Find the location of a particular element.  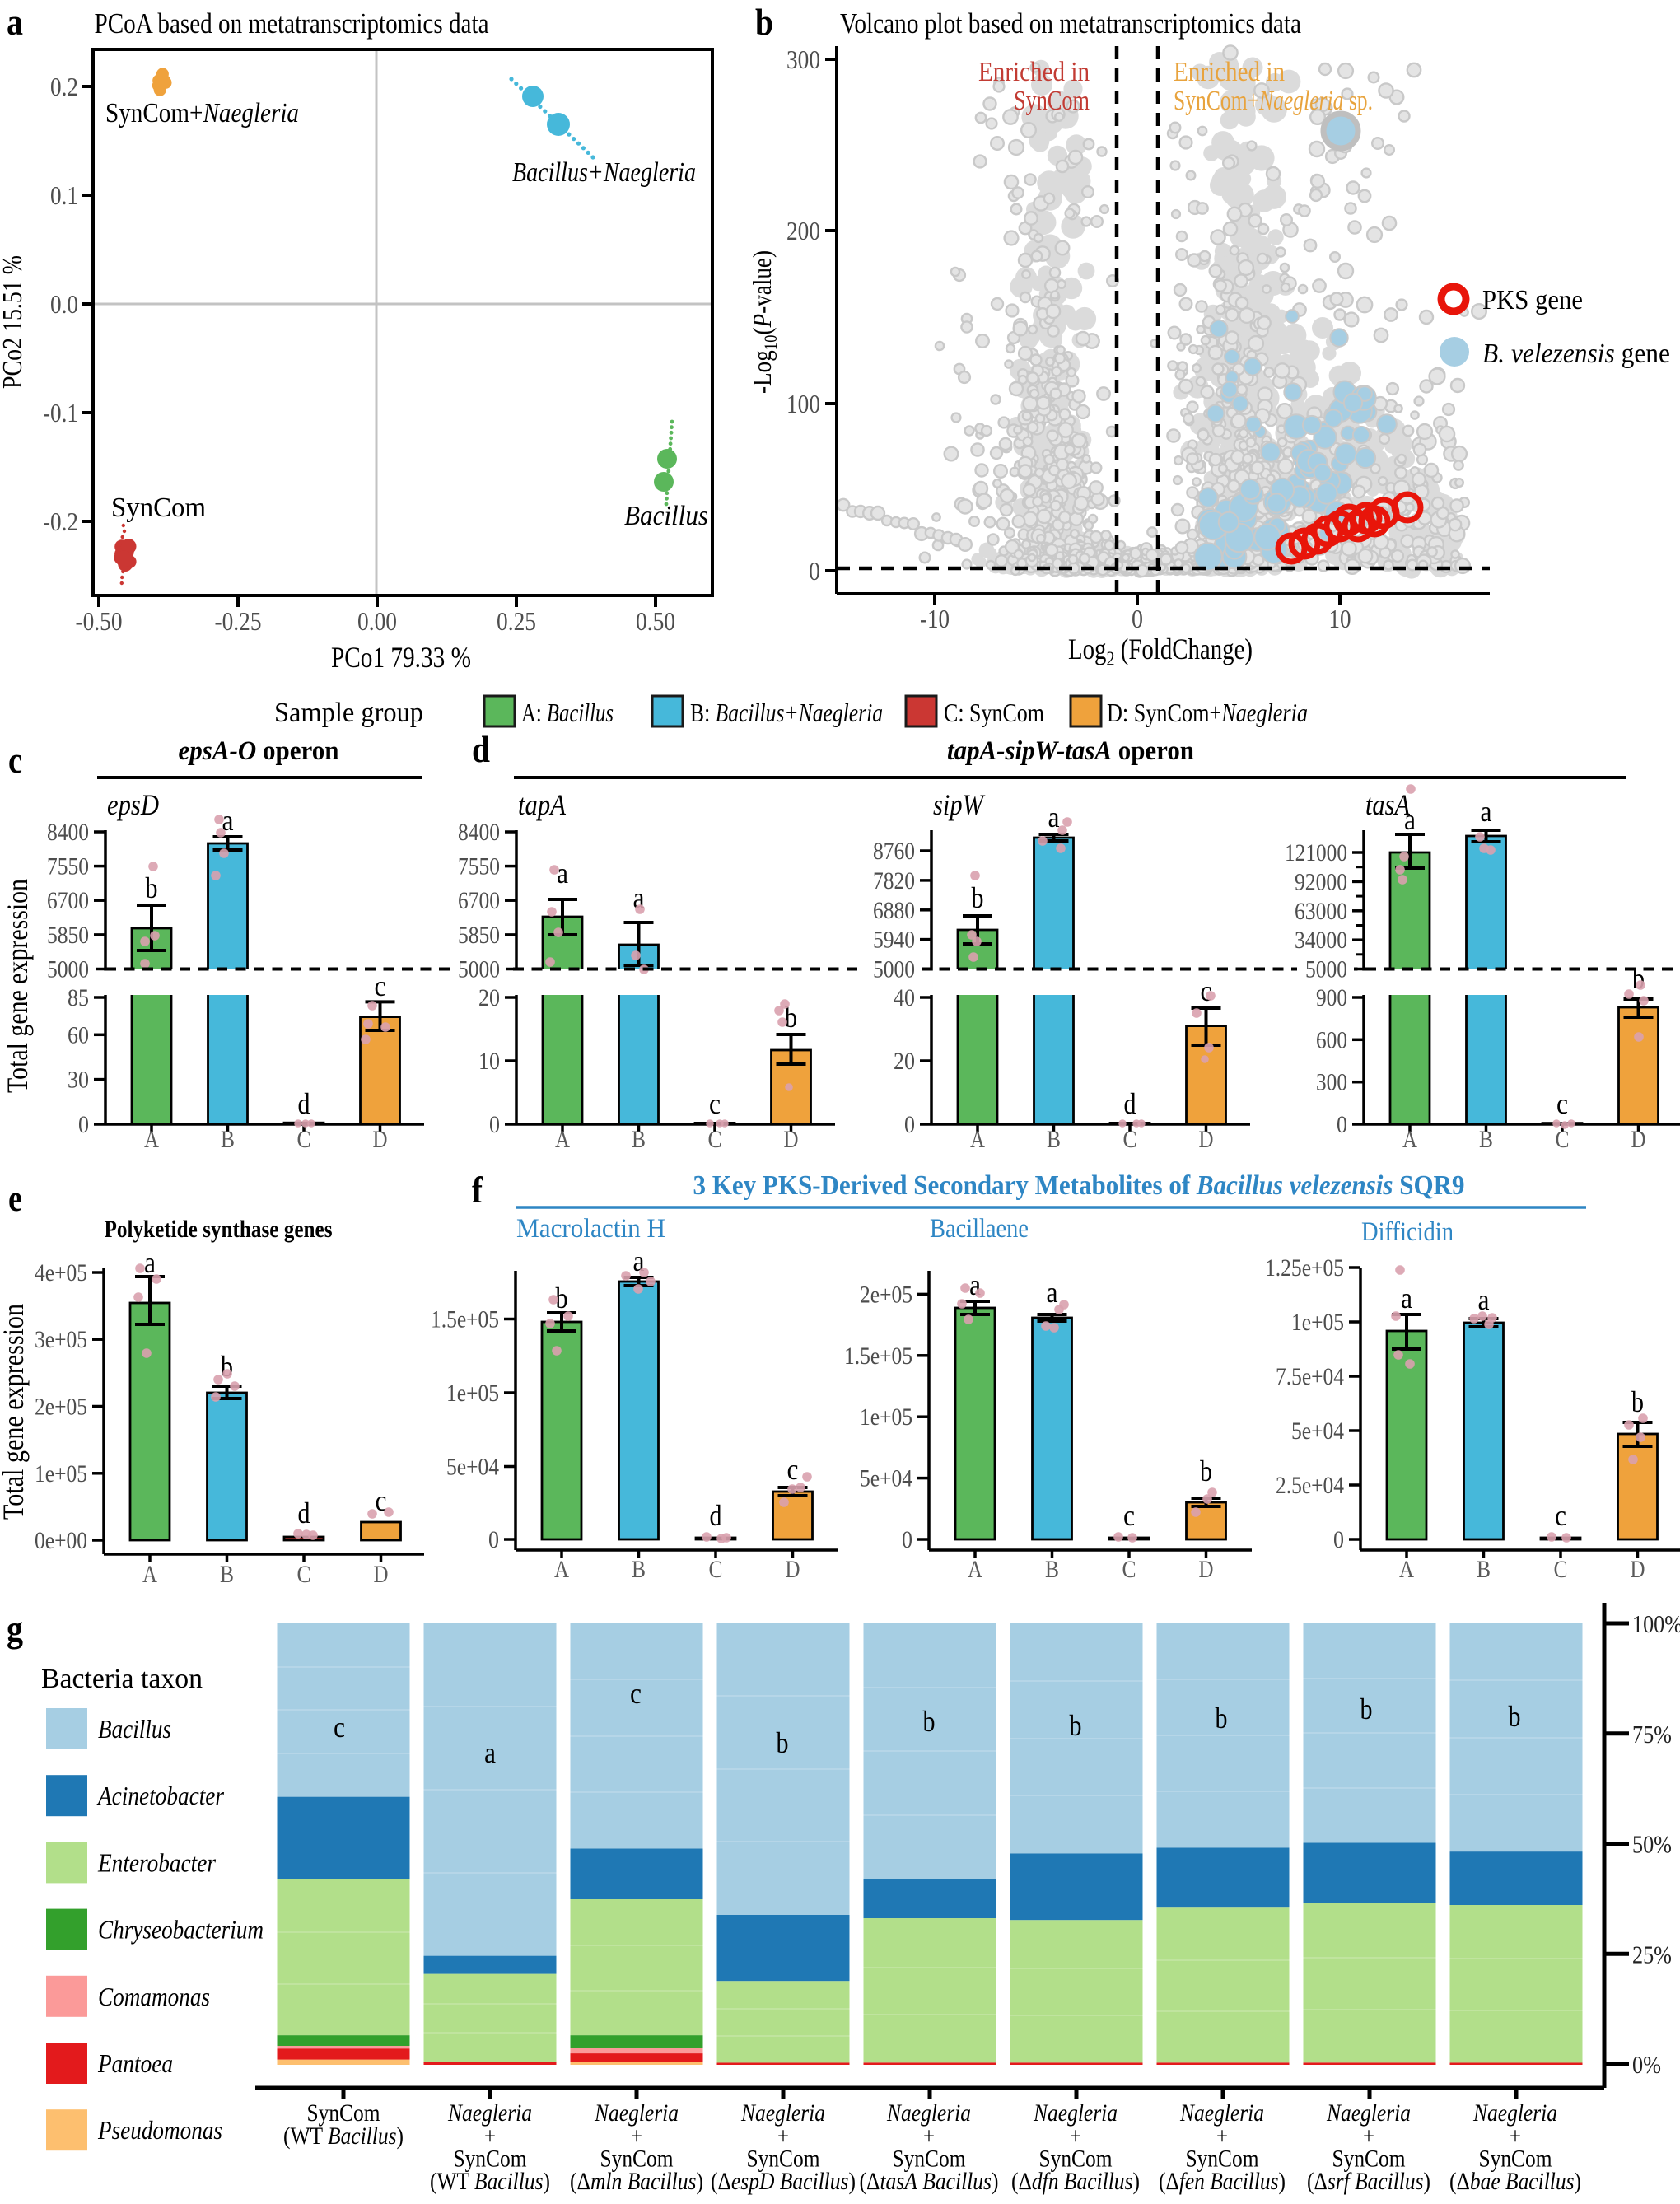

svg-text: D: SynCom+Naegleria is located at coordinates (1207, 712).